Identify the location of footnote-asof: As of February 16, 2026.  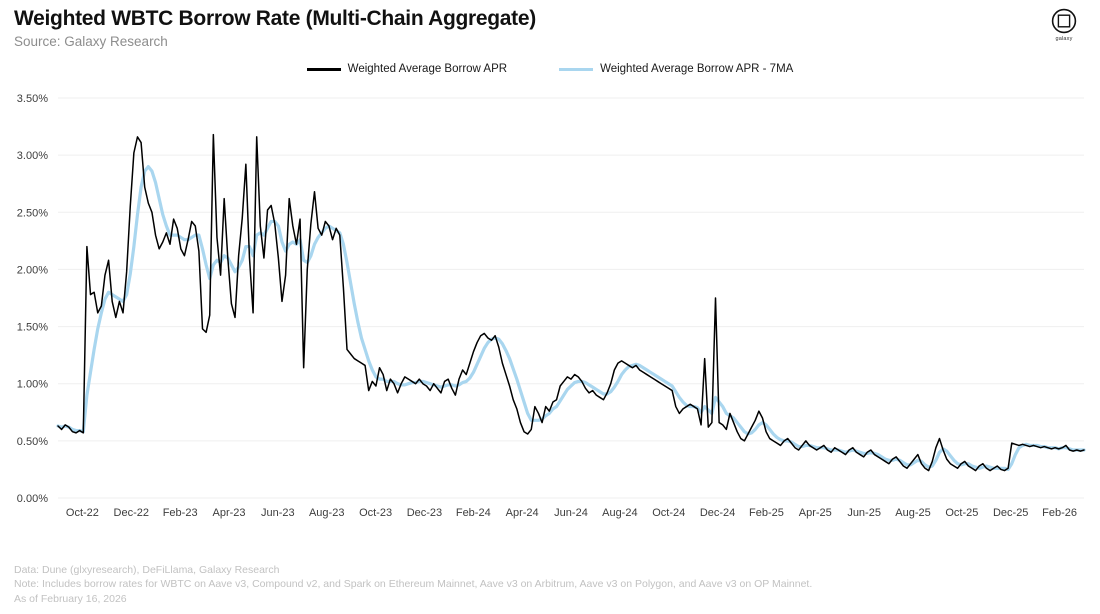
(70, 598).